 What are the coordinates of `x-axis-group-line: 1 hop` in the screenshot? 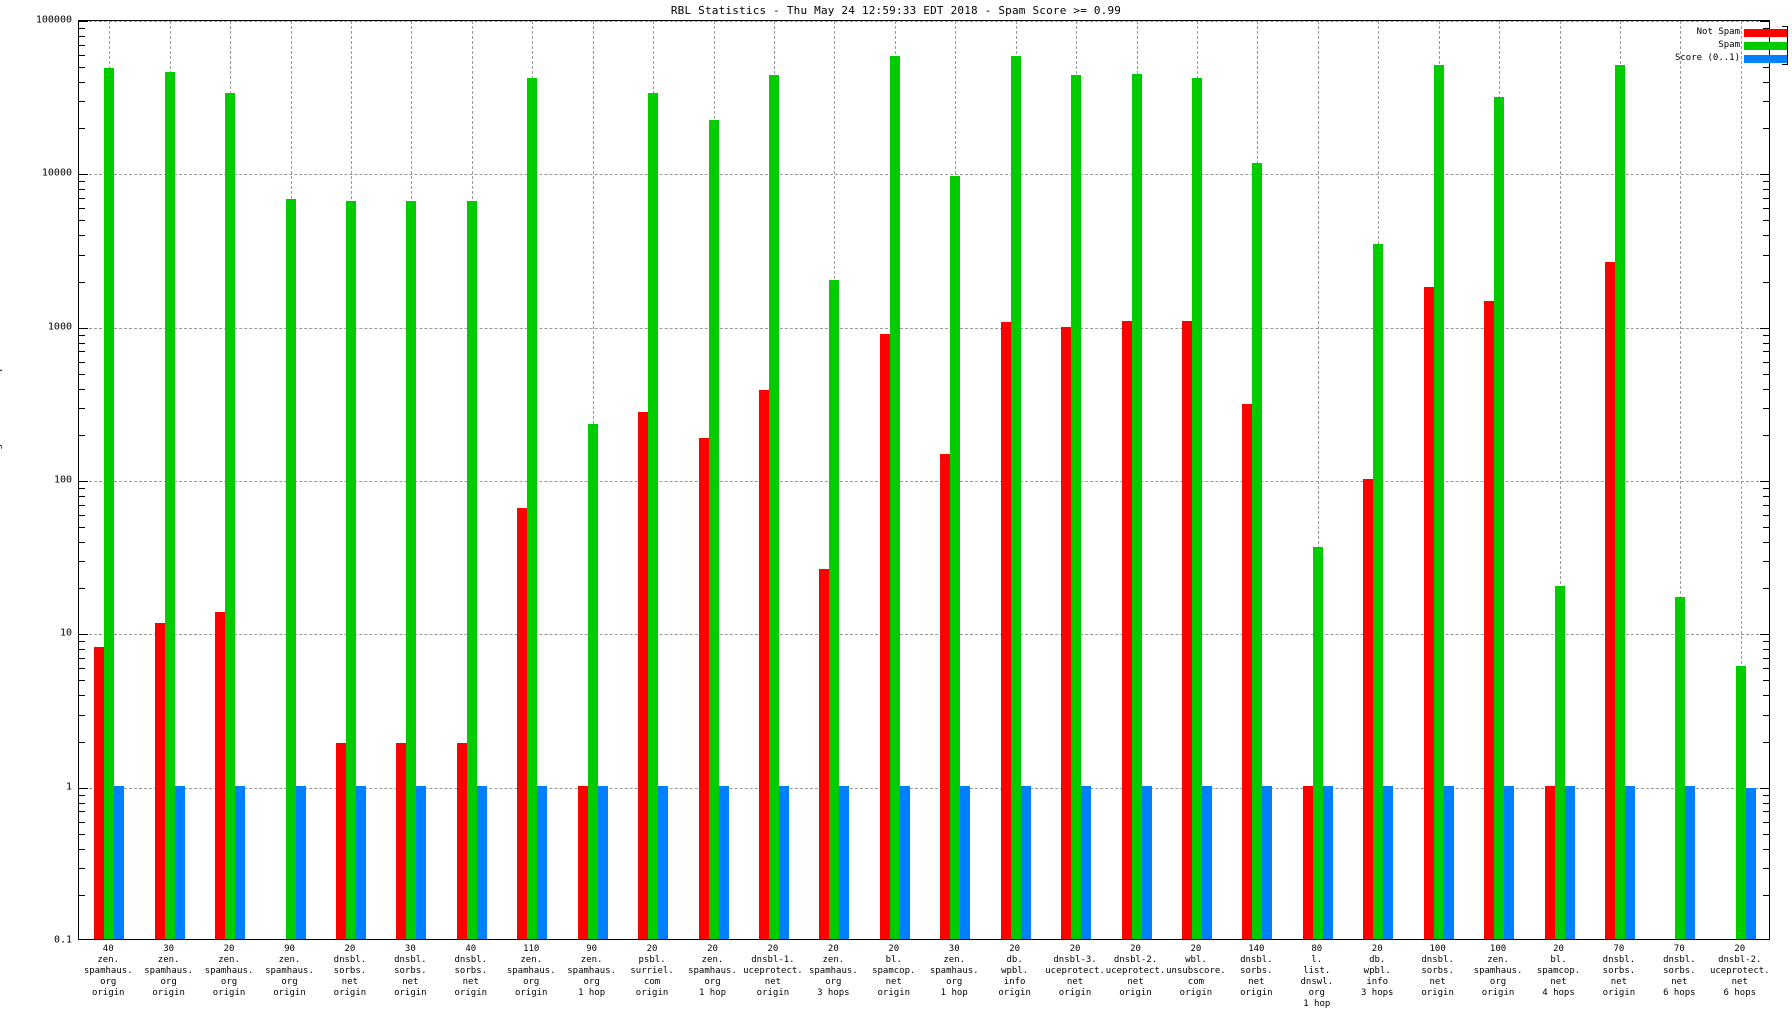 It's located at (1317, 1004).